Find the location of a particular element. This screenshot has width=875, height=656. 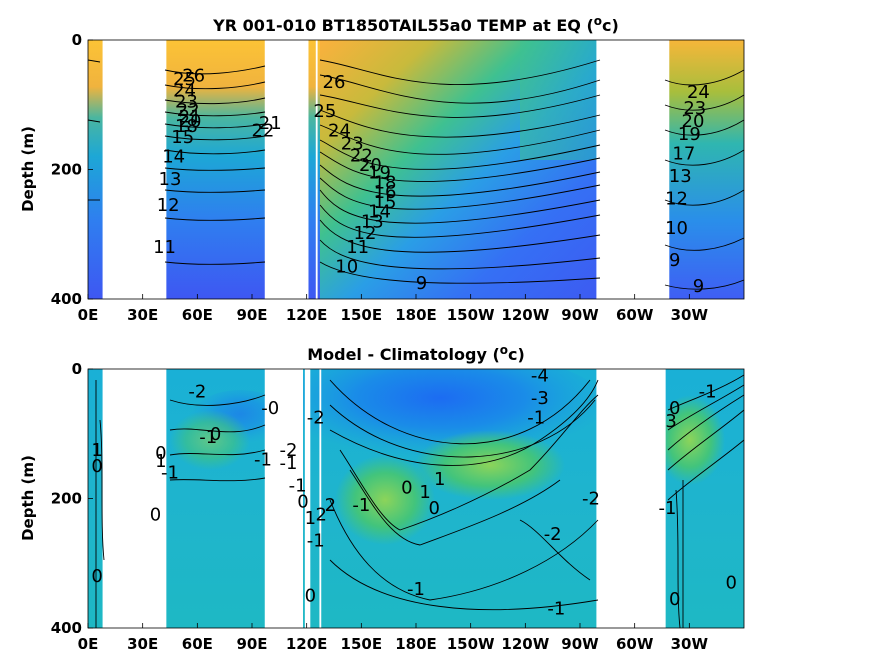

contour-label: 18 is located at coordinates (385, 182).